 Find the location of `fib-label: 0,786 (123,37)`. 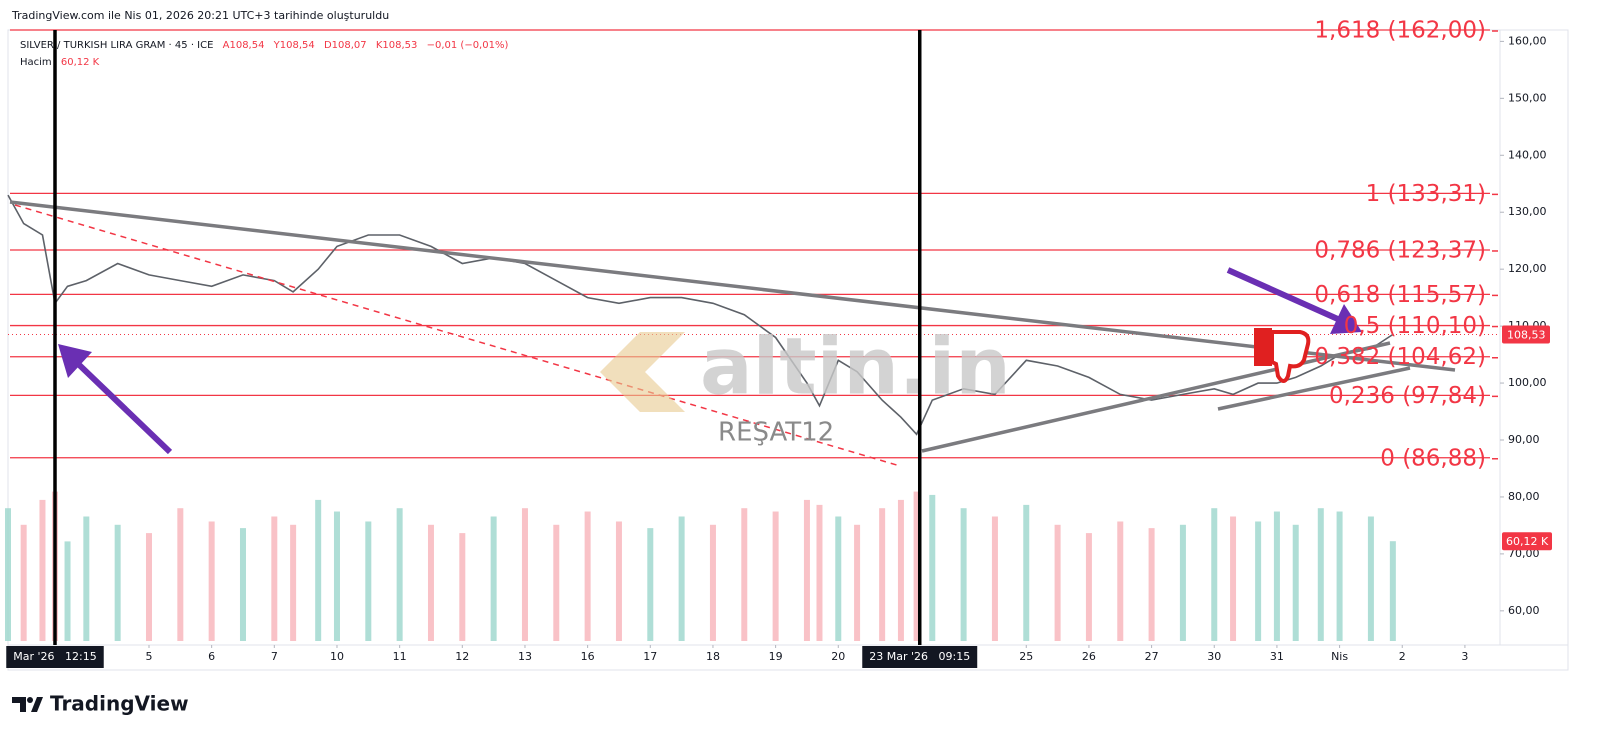

fib-label: 0,786 (123,37) is located at coordinates (1400, 250).